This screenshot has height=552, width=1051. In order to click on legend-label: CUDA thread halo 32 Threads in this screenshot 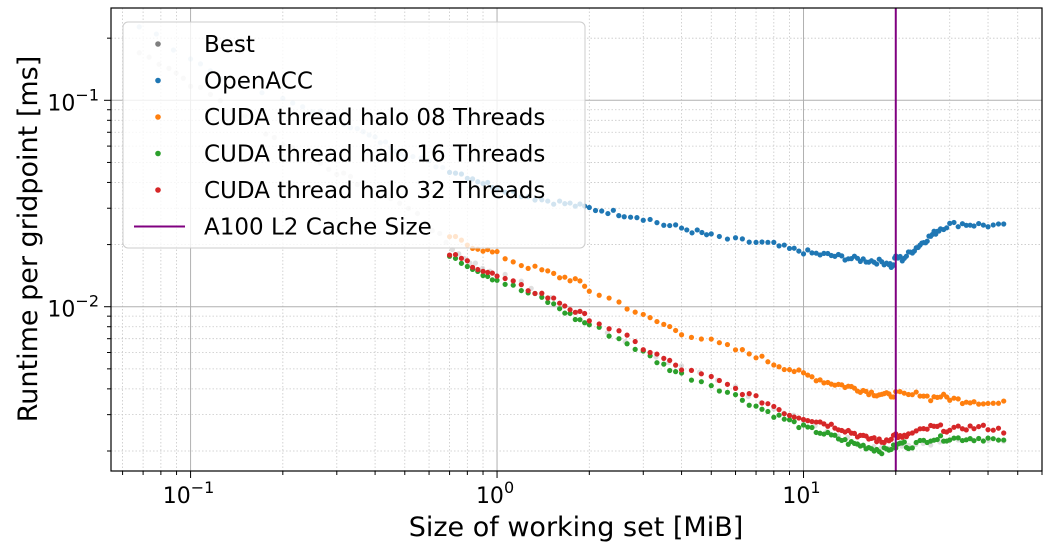, I will do `click(374, 191)`.